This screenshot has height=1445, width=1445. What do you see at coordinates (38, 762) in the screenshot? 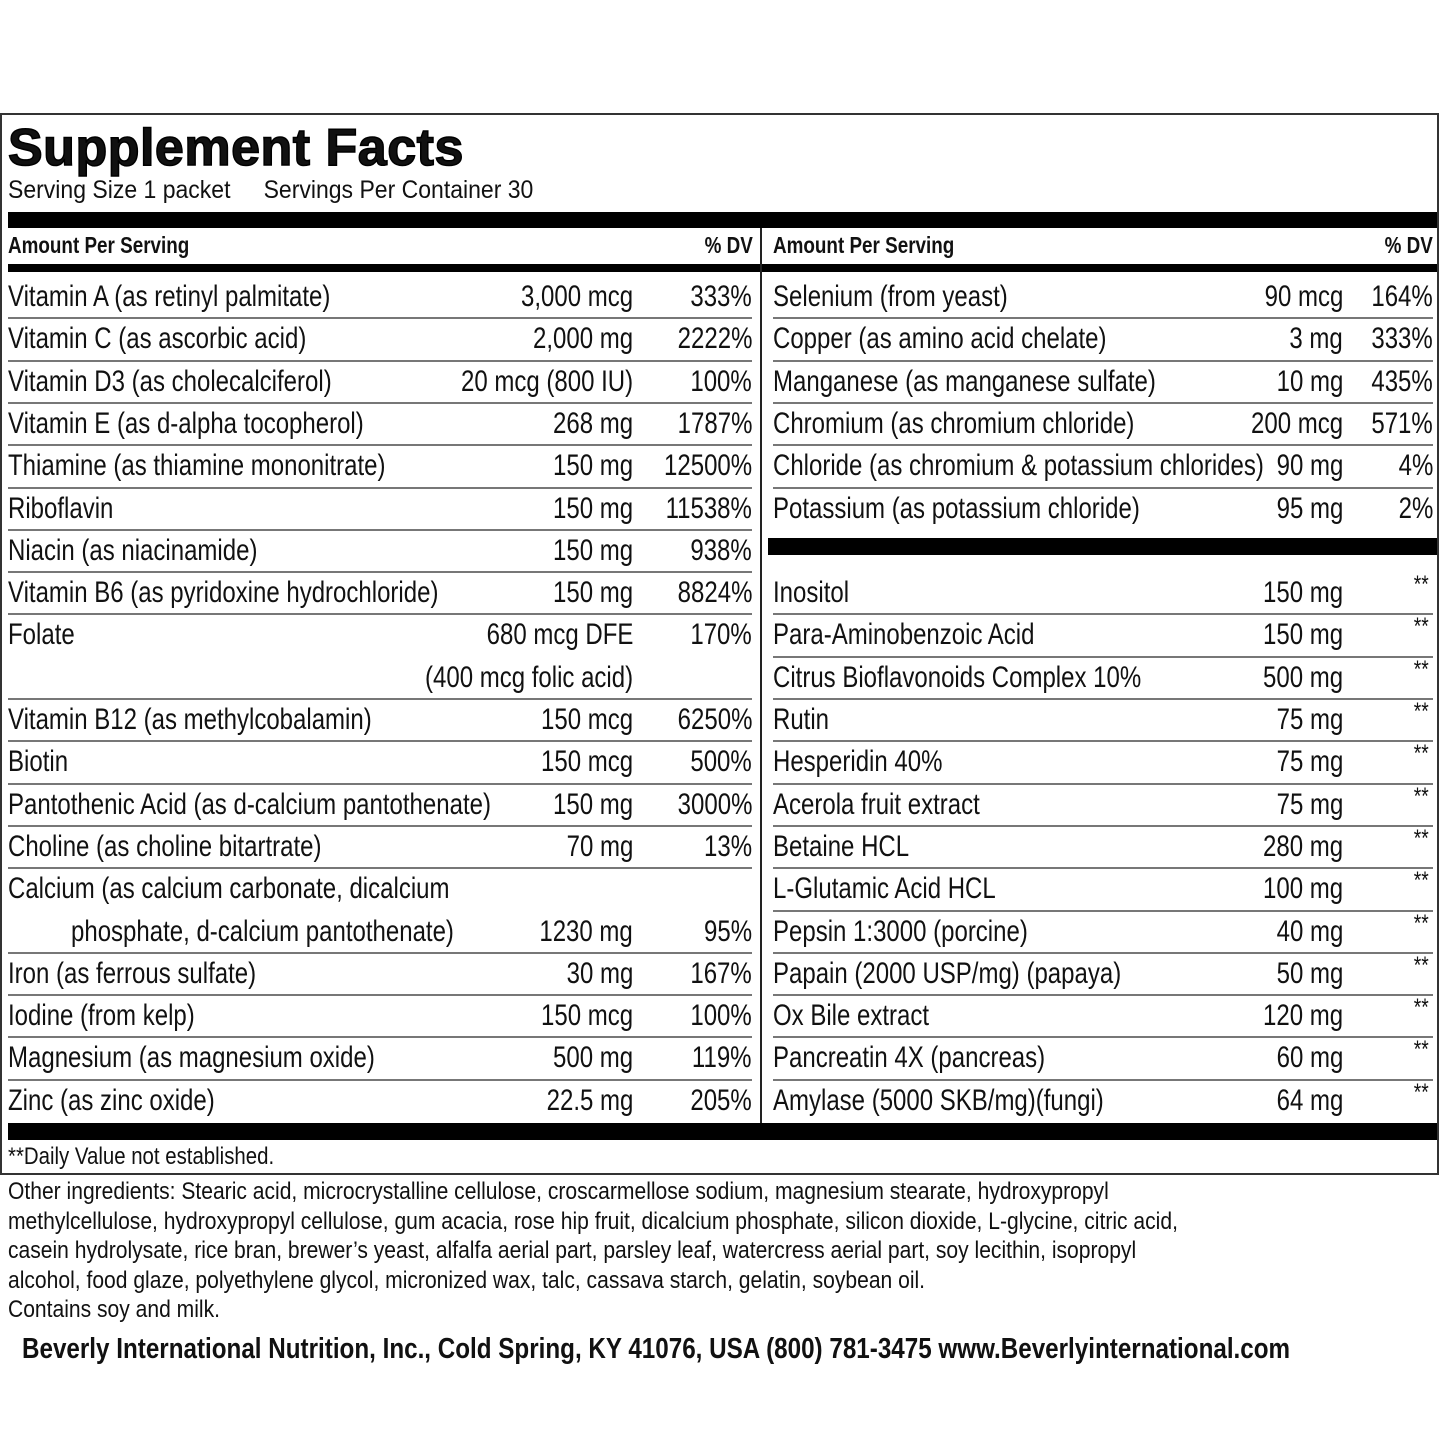
I see `nutrient-name: Biotin` at bounding box center [38, 762].